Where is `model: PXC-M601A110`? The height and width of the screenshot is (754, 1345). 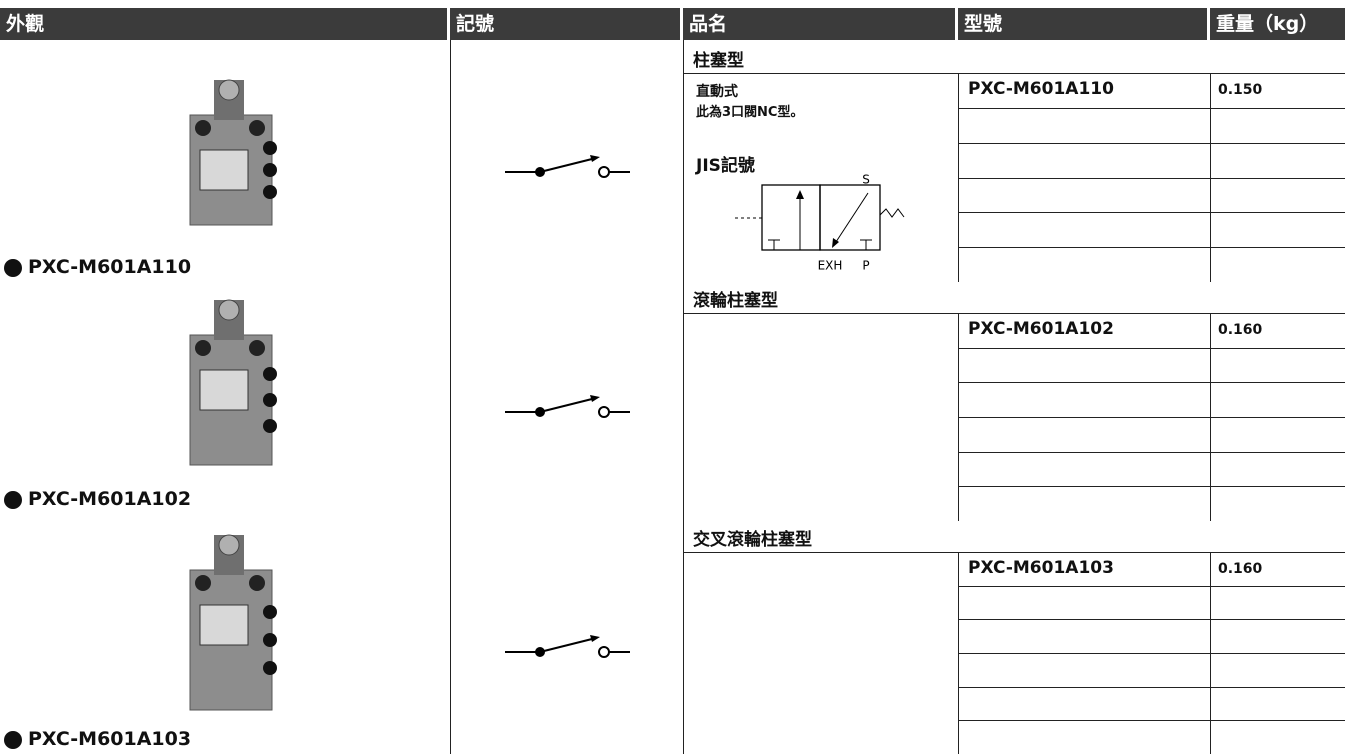 model: PXC-M601A110 is located at coordinates (1041, 89).